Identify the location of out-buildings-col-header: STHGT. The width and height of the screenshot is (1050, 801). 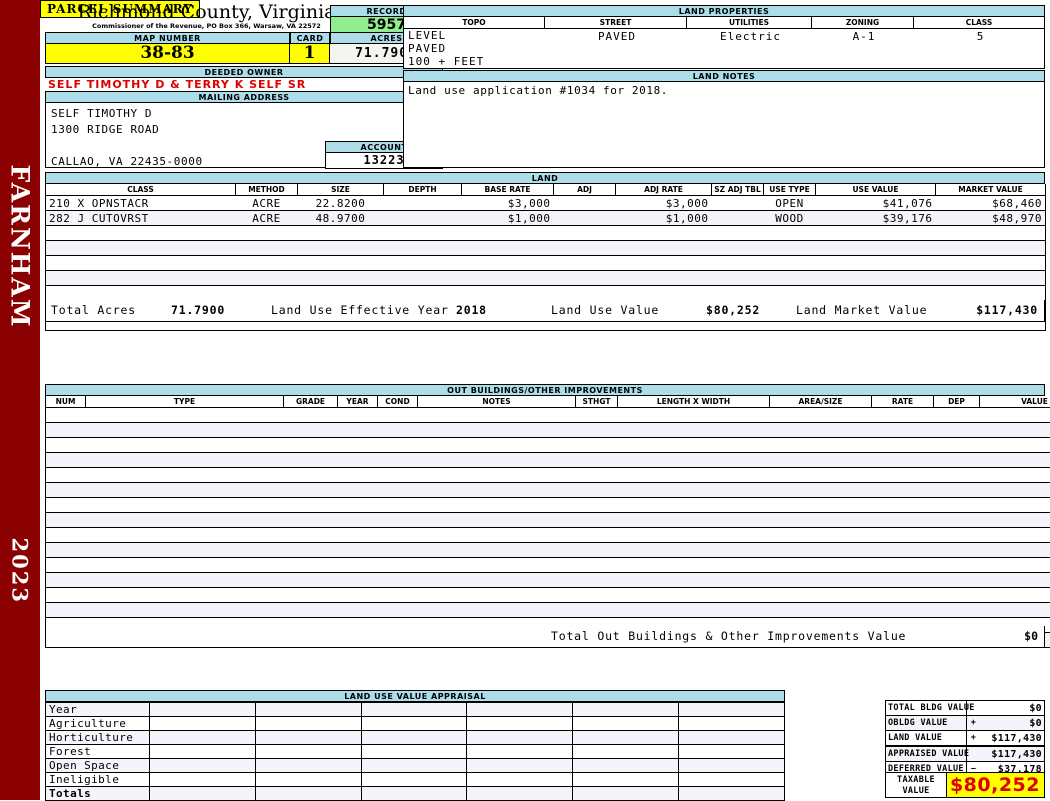
(597, 402).